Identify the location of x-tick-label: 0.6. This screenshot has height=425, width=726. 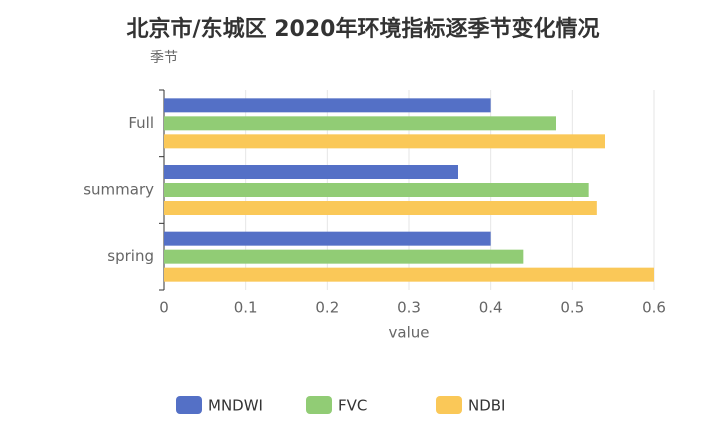
(654, 308).